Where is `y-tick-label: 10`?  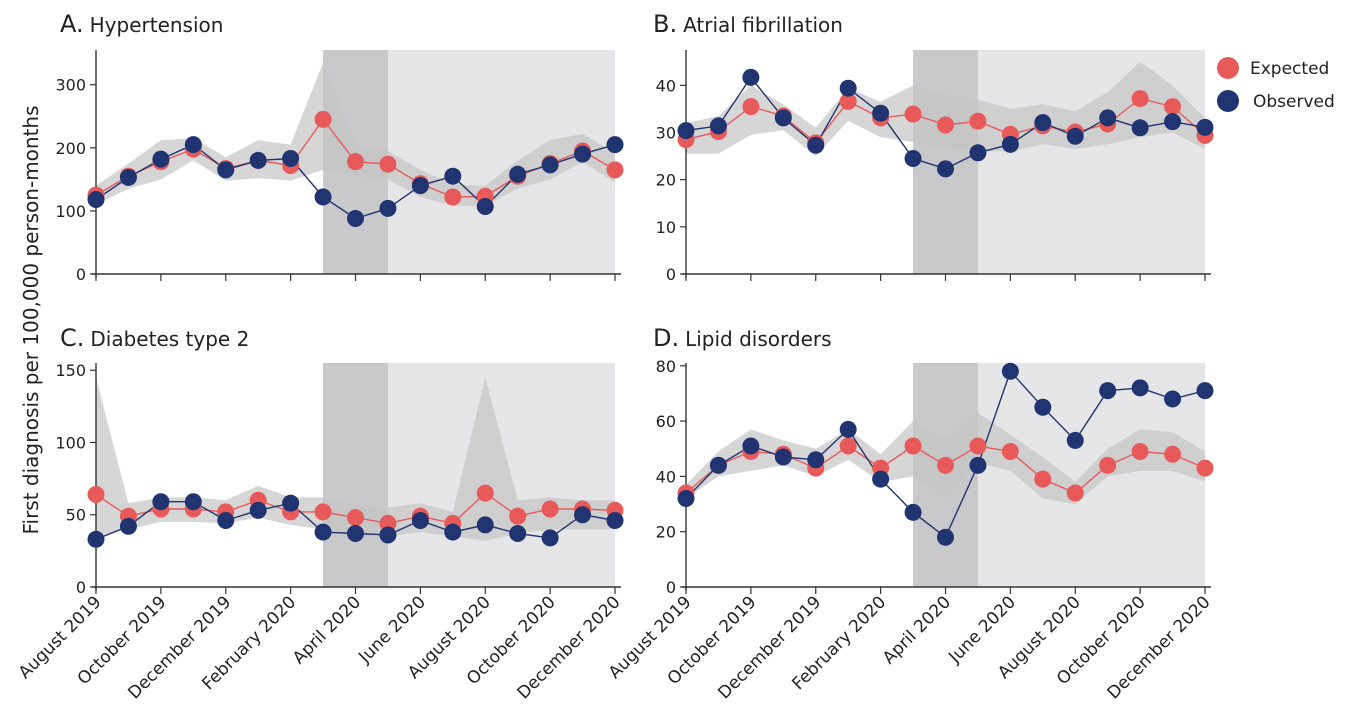 y-tick-label: 10 is located at coordinates (666, 227).